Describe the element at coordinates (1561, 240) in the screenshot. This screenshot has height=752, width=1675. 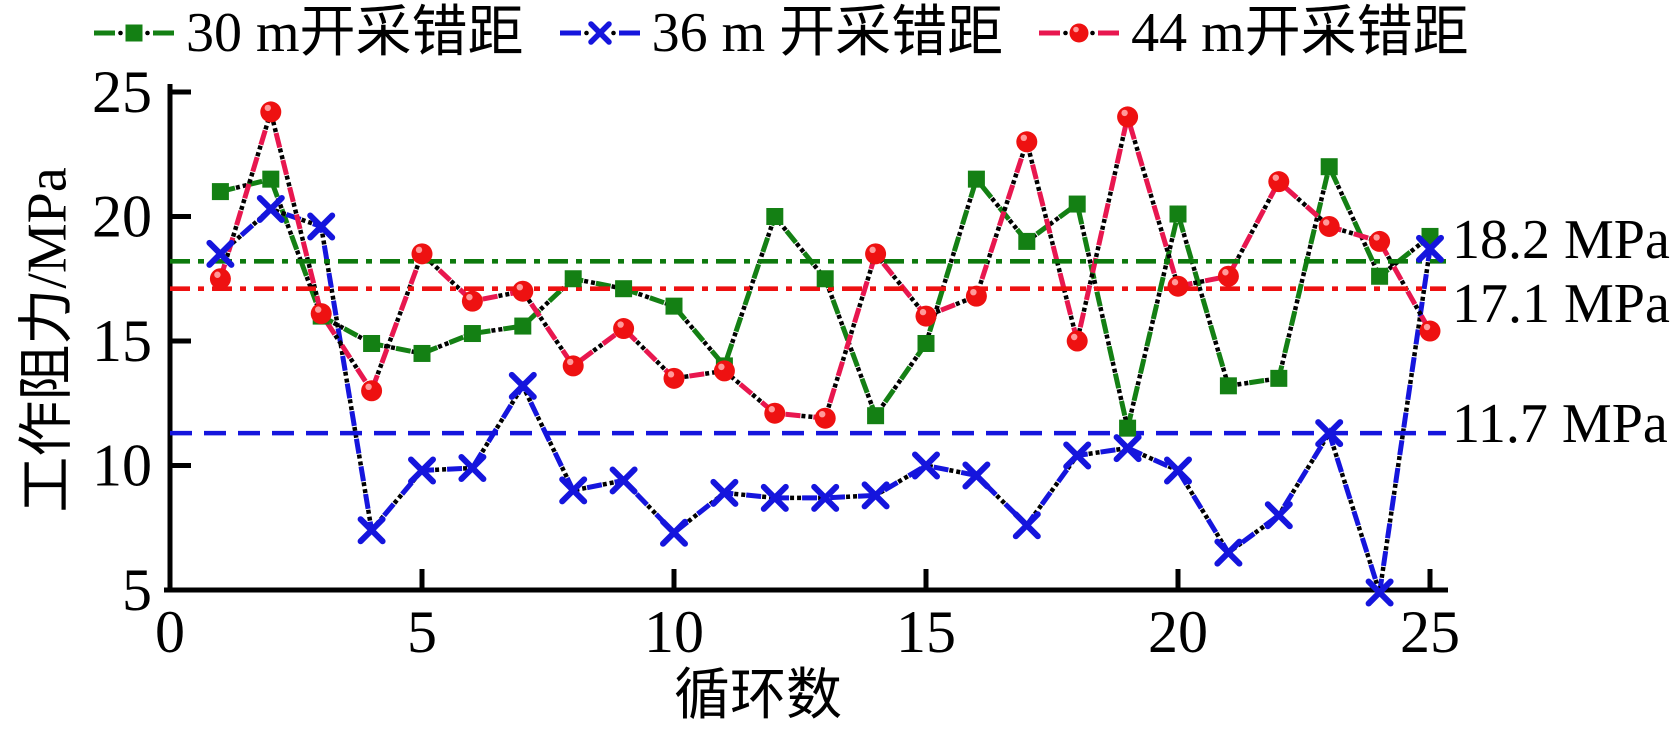
I see `ref-line-label-18-2: 18.2 MPa` at that location.